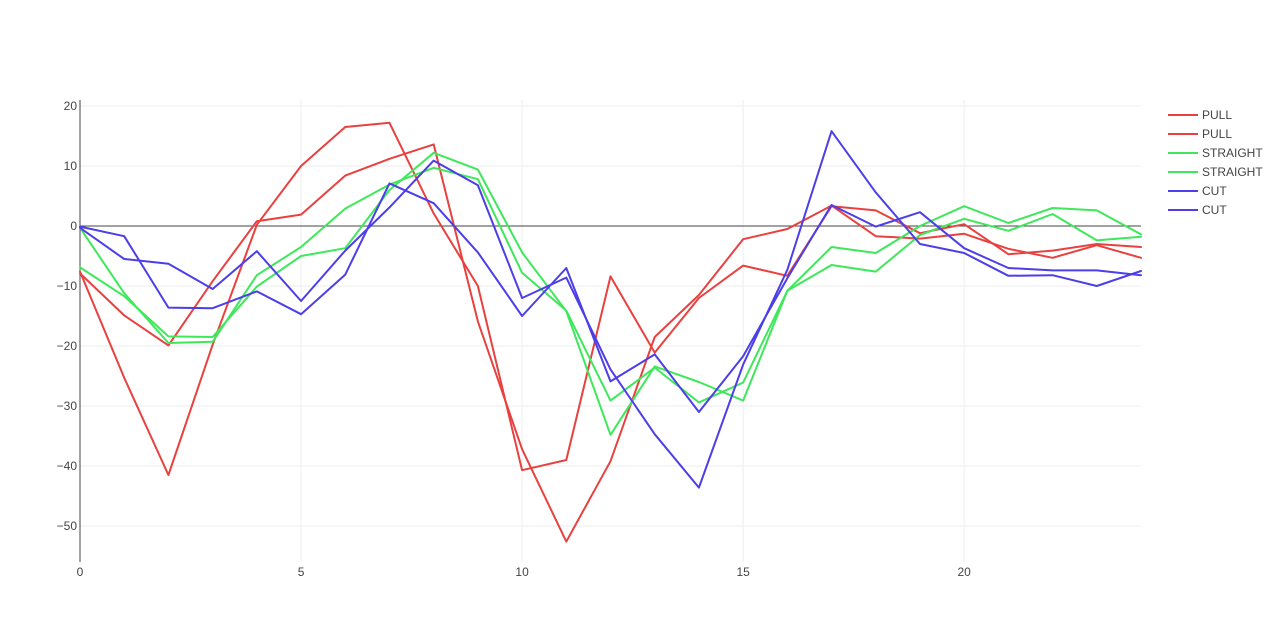 Image resolution: width=1283 pixels, height=642 pixels. I want to click on x-tick-label: 10, so click(522, 572).